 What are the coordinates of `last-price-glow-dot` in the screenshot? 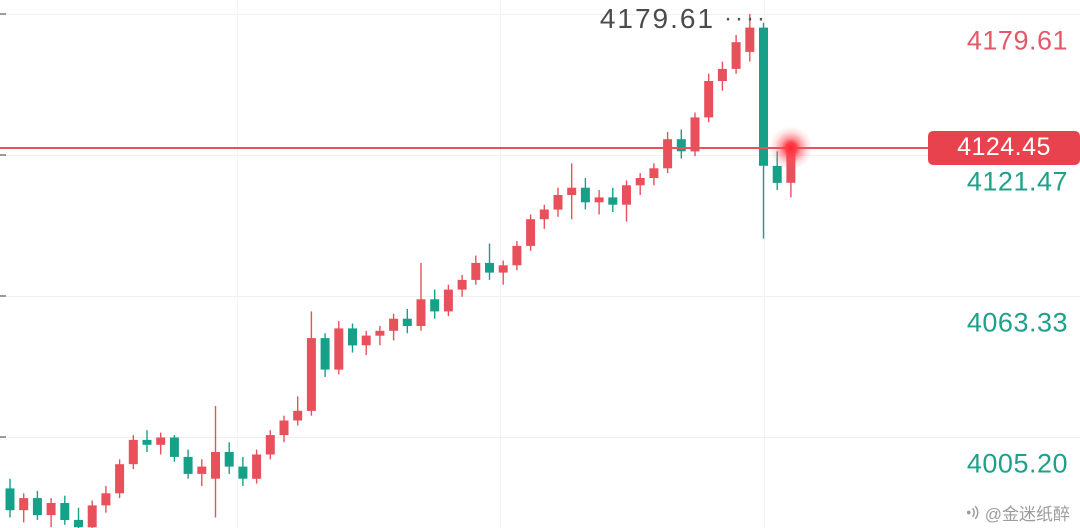 It's located at (790, 147).